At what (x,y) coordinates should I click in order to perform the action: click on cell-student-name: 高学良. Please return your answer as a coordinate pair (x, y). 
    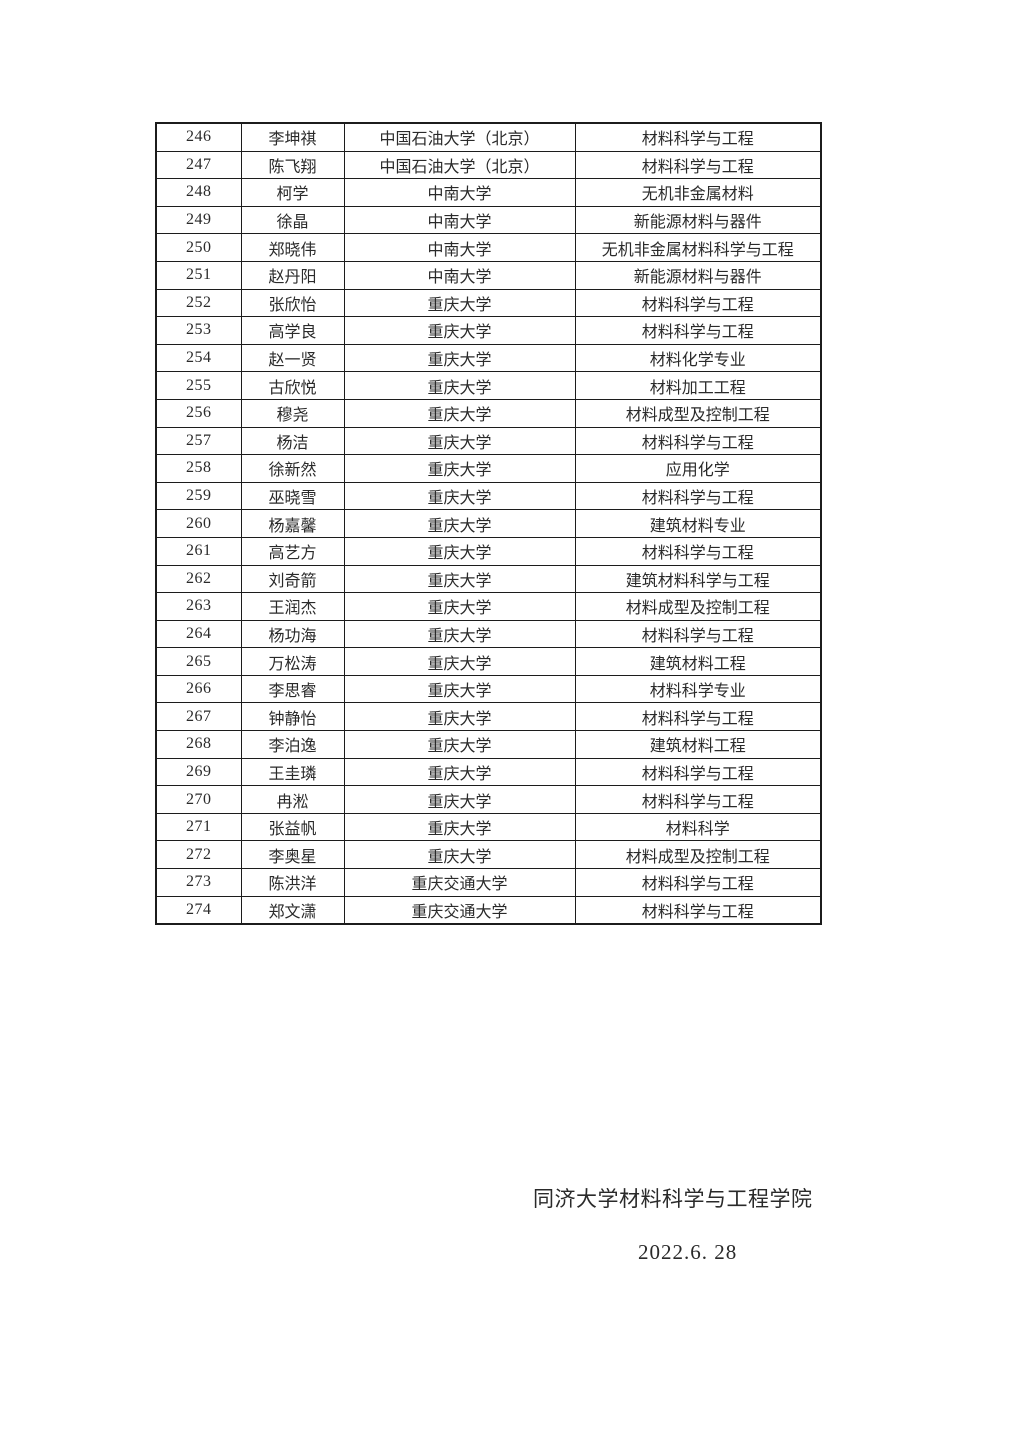
    Looking at the image, I should click on (292, 330).